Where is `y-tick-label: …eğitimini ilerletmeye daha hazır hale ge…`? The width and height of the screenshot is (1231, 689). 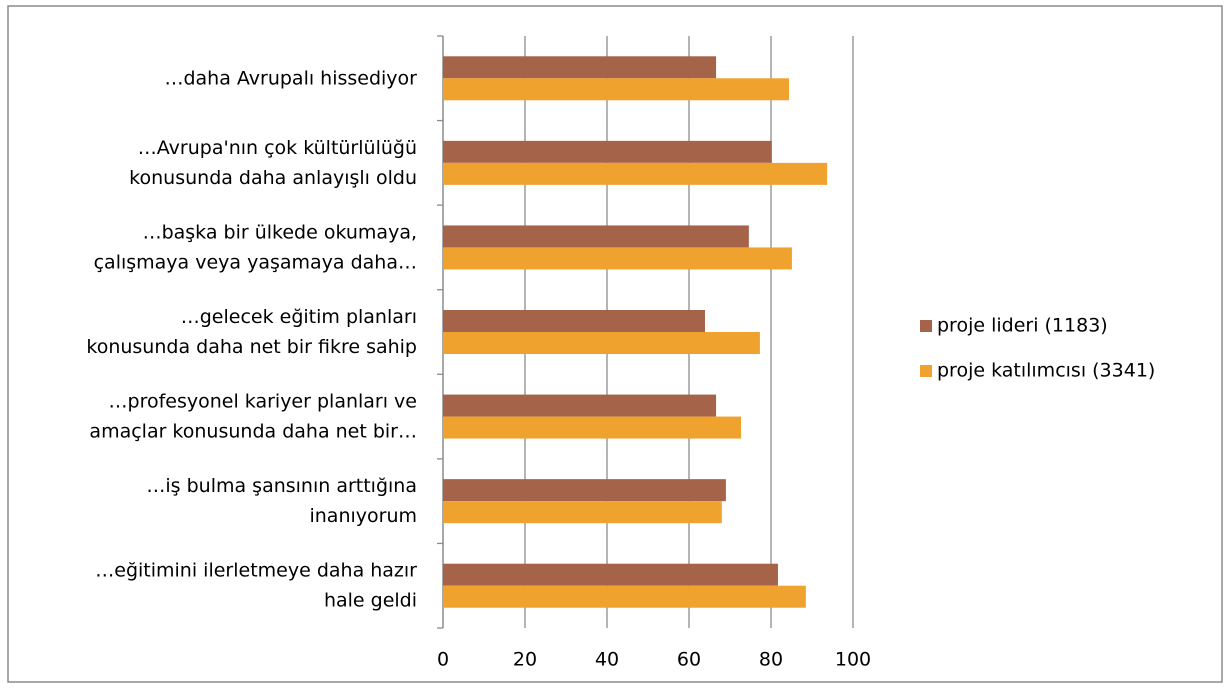
y-tick-label: …eğitimini ilerletmeye daha hazır hale ge… is located at coordinates (256, 585).